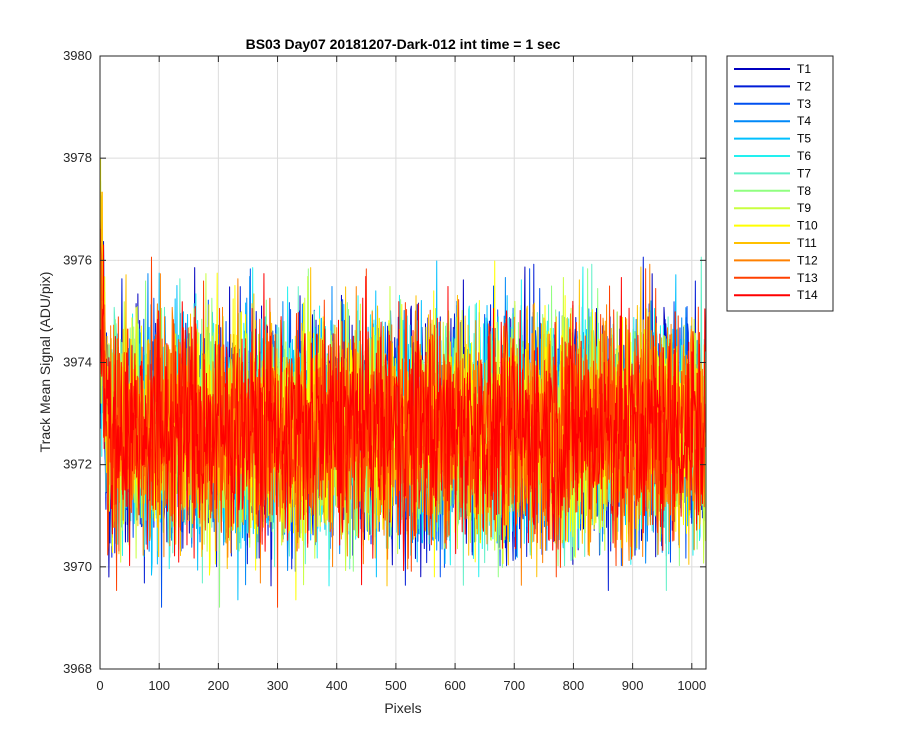 This screenshot has height=750, width=900. What do you see at coordinates (804, 191) in the screenshot?
I see `legend-label-t8: T8` at bounding box center [804, 191].